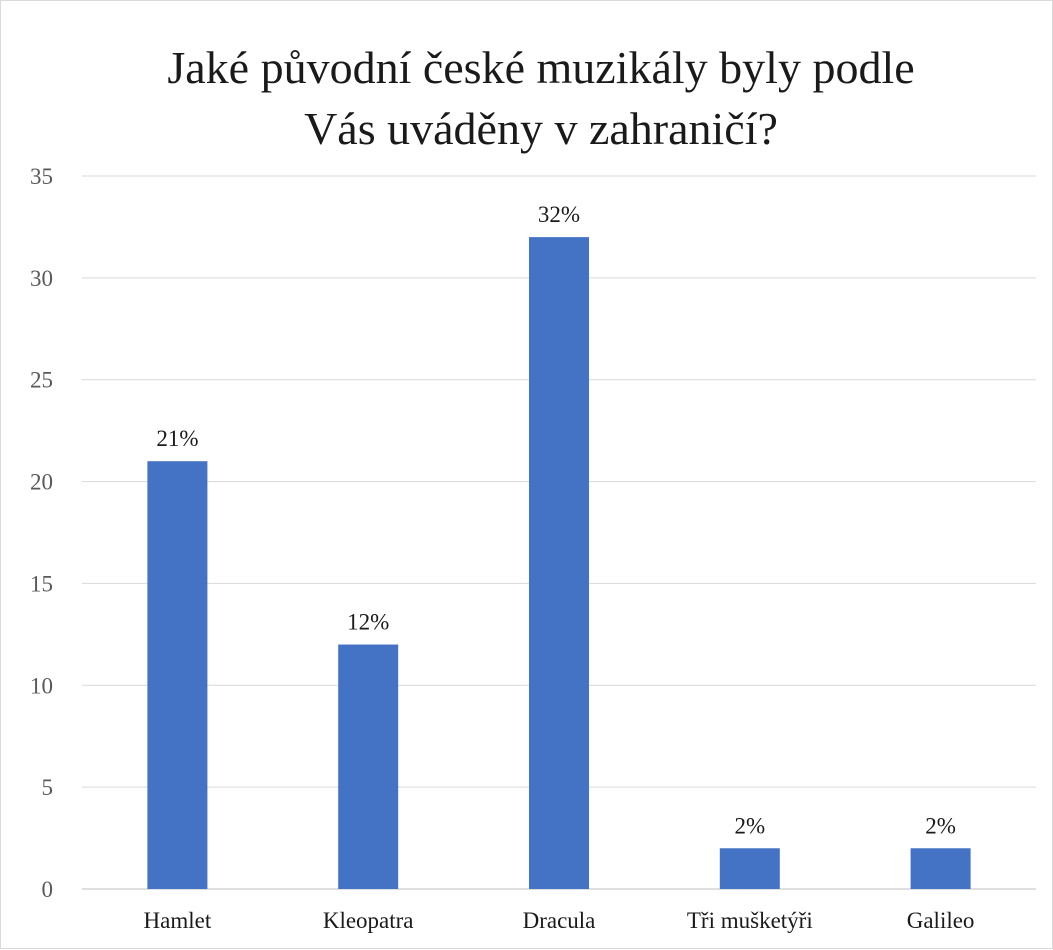 This screenshot has width=1053, height=950. What do you see at coordinates (941, 920) in the screenshot?
I see `category-label: Galileo` at bounding box center [941, 920].